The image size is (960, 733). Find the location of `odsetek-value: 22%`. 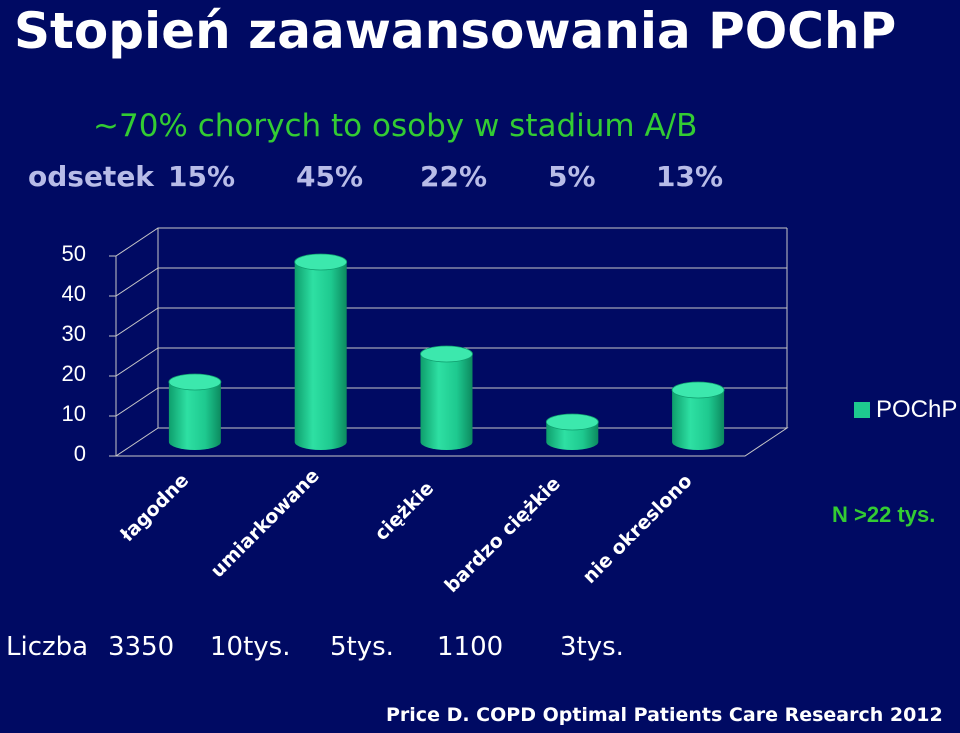

odsetek-value: 22% is located at coordinates (454, 176).